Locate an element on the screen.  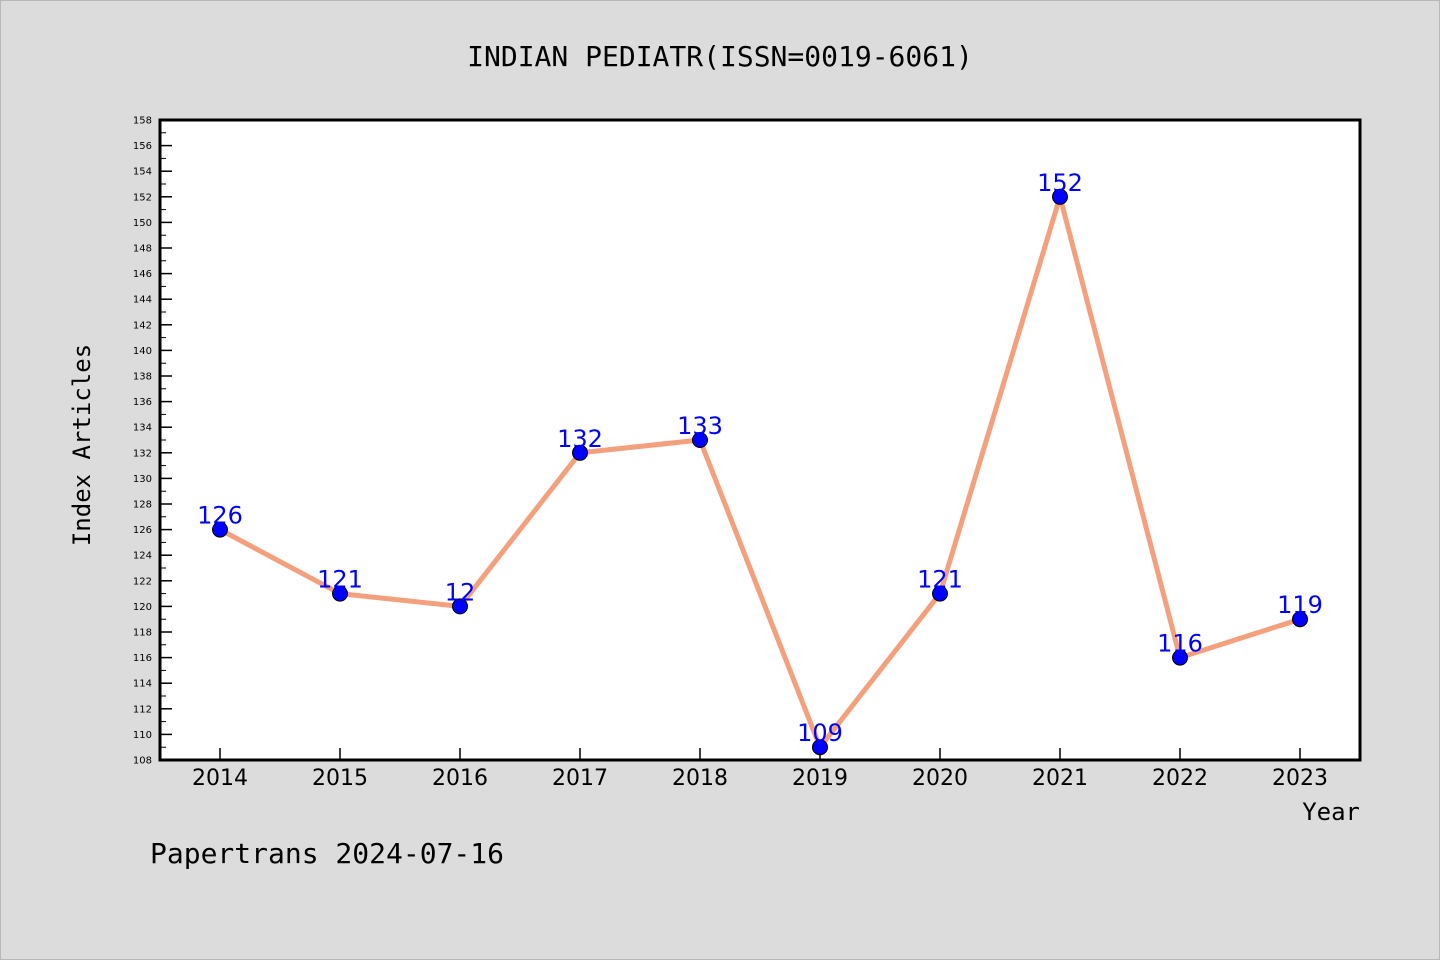
y-tick-label: 148 is located at coordinates (142, 249).